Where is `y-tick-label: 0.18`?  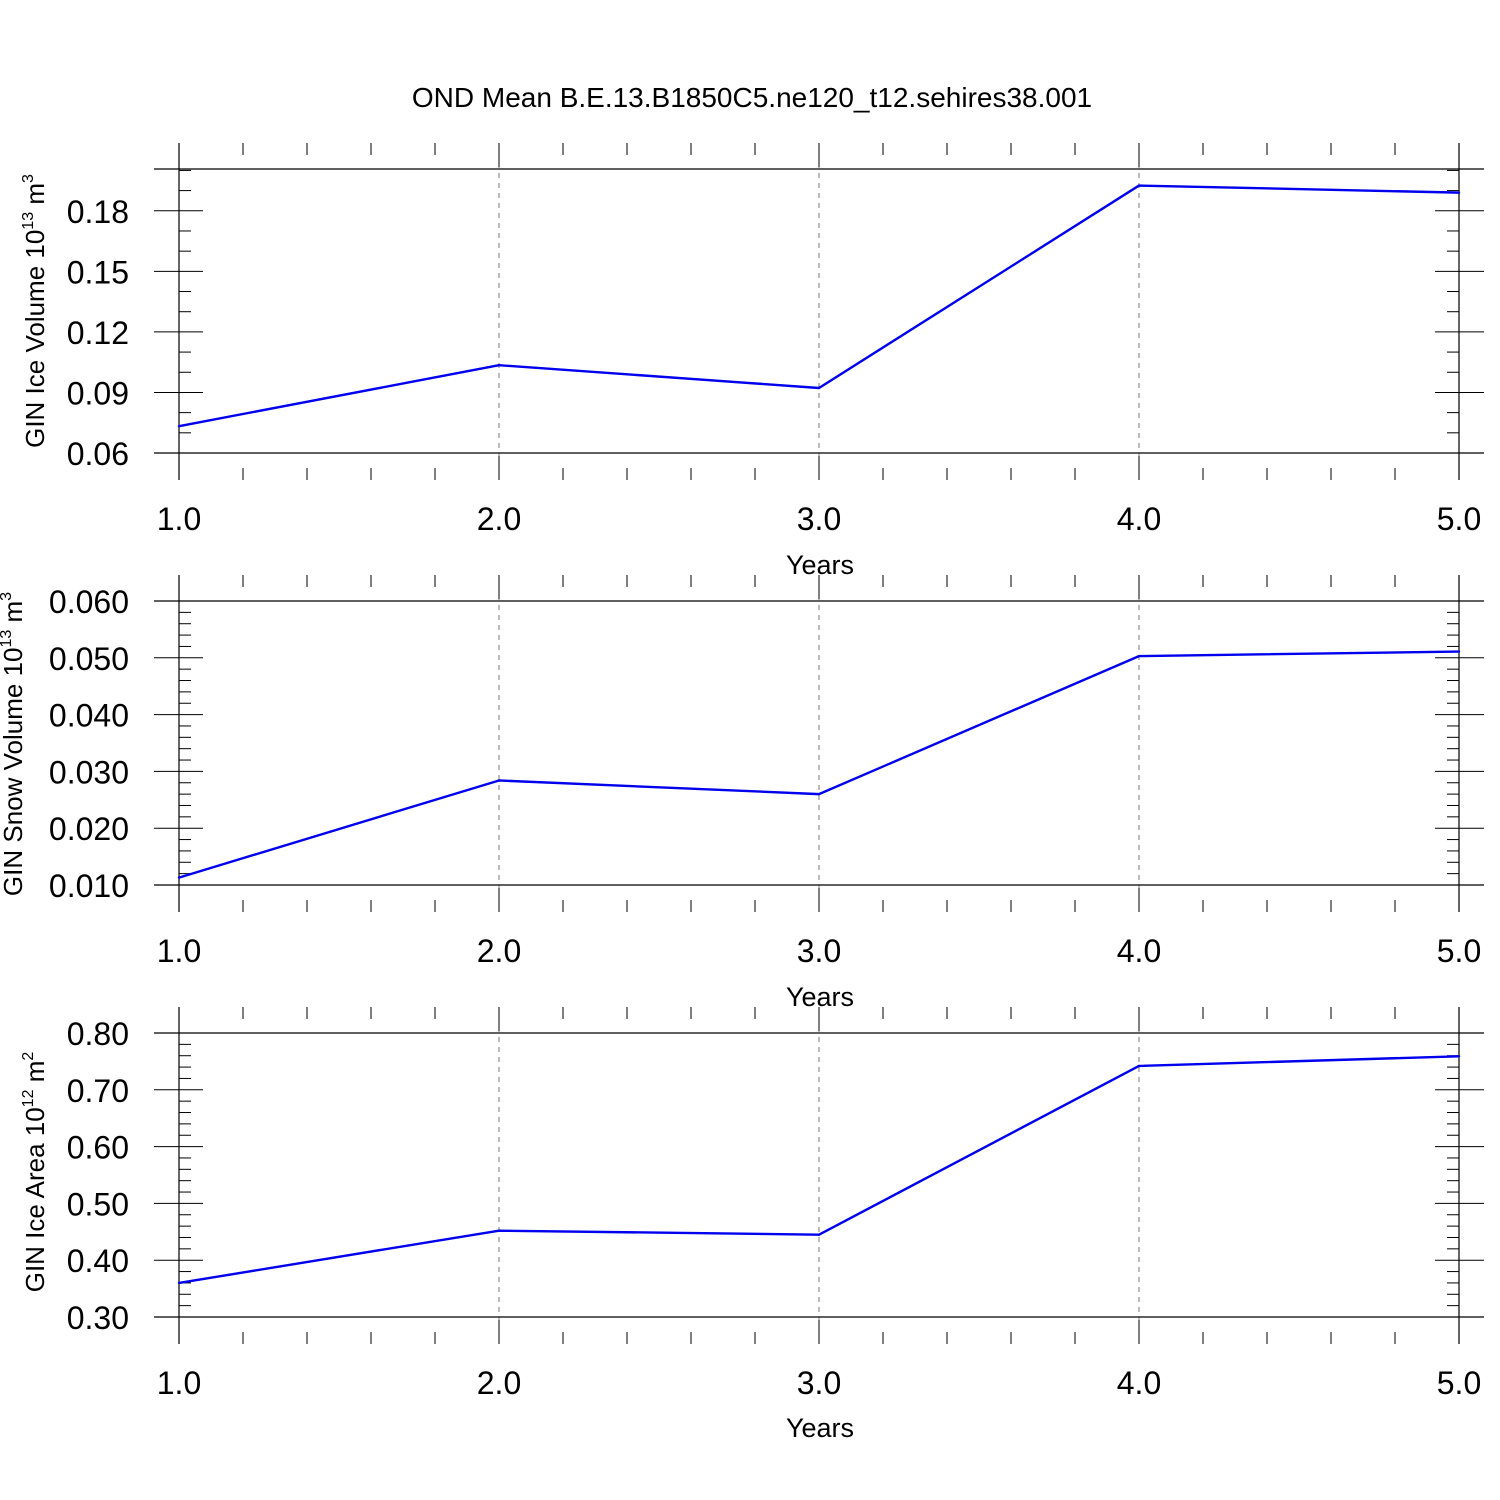 y-tick-label: 0.18 is located at coordinates (98, 212).